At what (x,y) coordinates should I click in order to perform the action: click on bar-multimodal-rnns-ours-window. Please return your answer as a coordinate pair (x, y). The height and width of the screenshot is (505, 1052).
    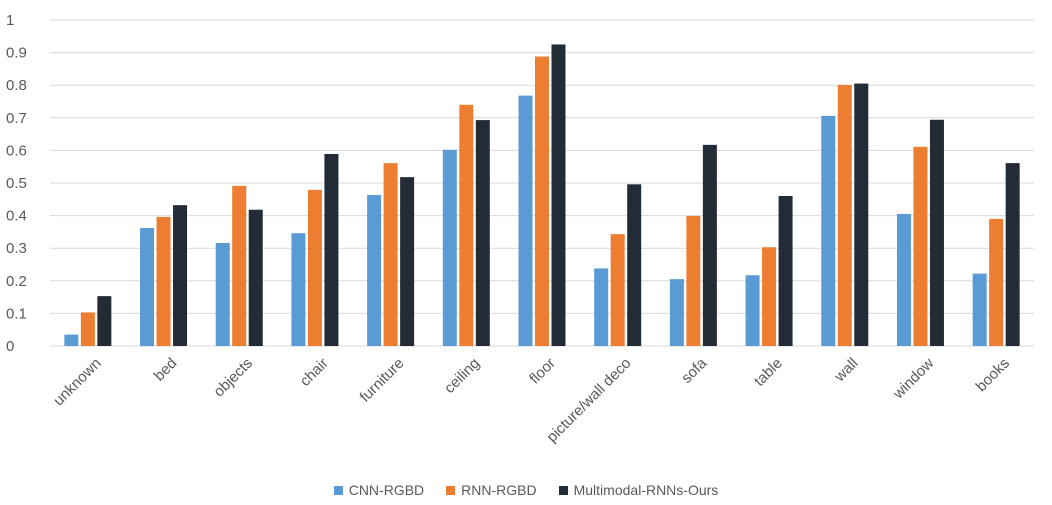
    Looking at the image, I should click on (936, 232).